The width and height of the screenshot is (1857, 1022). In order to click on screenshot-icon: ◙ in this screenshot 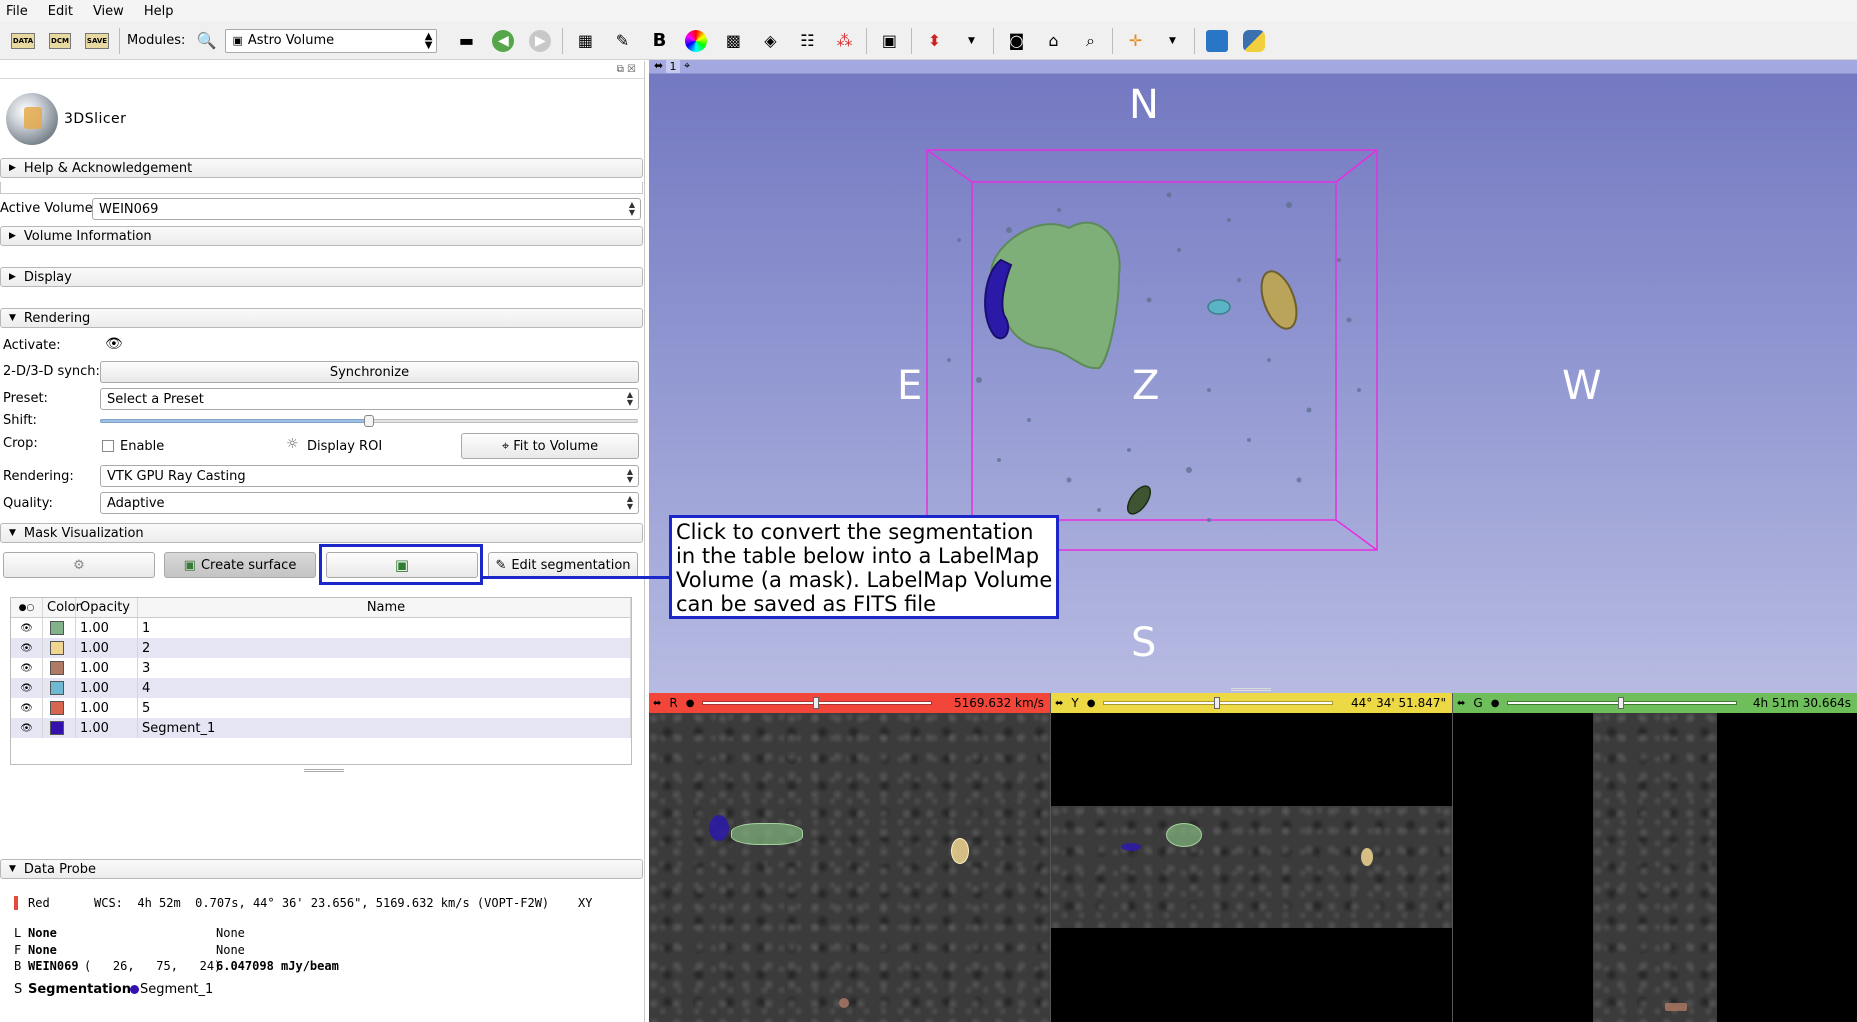, I will do `click(1016, 40)`.